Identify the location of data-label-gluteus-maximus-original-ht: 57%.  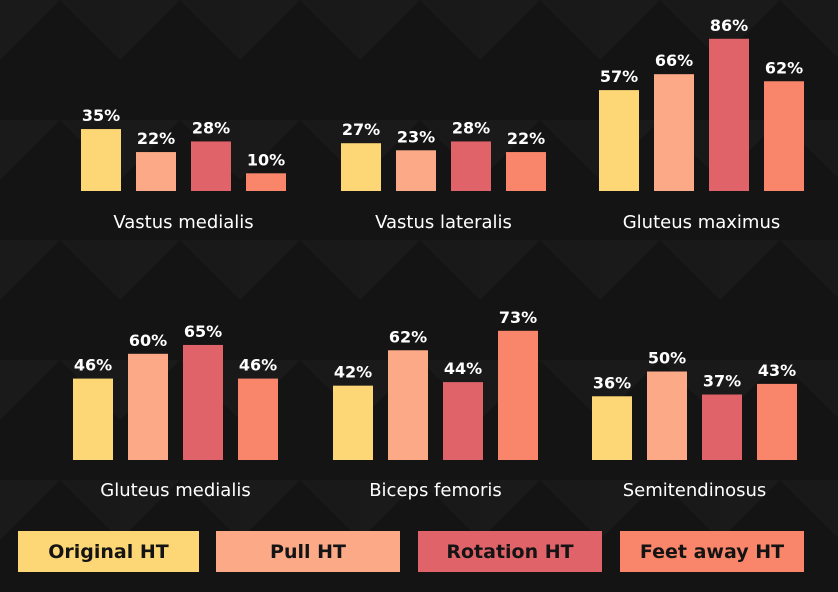
(619, 76).